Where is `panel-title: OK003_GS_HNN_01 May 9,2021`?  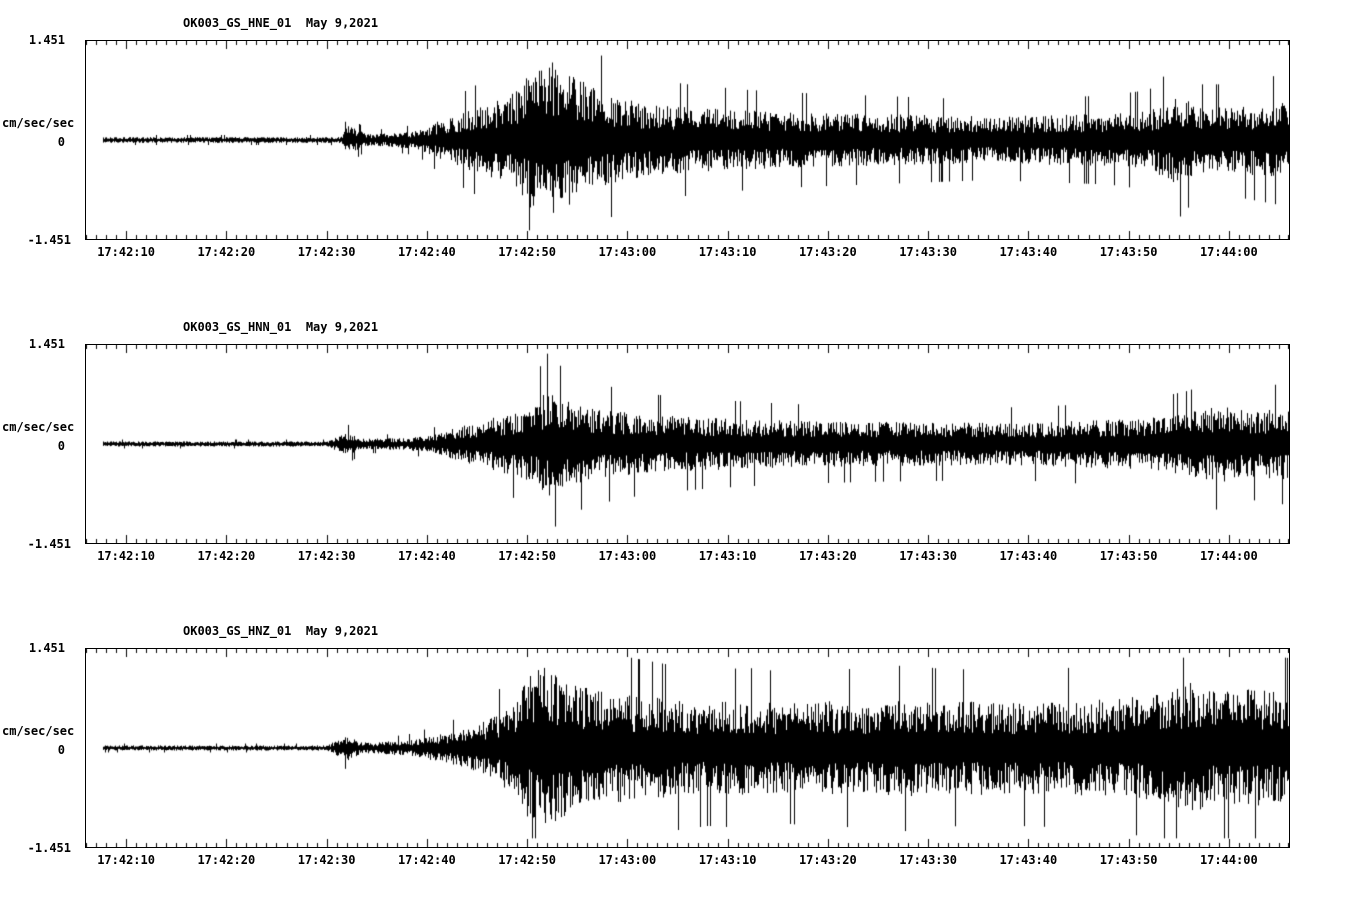
panel-title: OK003_GS_HNN_01 May 9,2021 is located at coordinates (281, 327).